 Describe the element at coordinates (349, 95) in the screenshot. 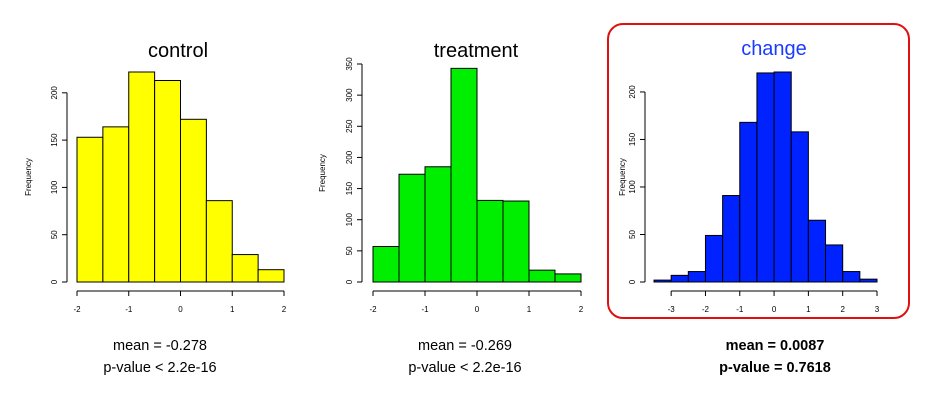

I see `treatment-y-tick-label: 300` at that location.